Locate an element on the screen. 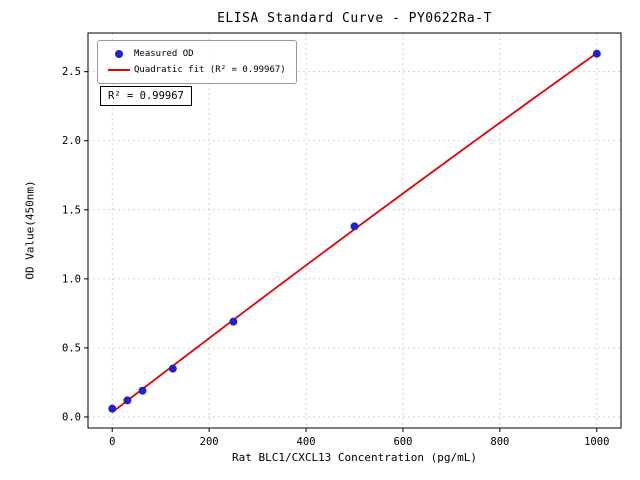  x-axis-label: Rat BLC1/CXCL13 Concentration (pg/mL) is located at coordinates (354, 457).